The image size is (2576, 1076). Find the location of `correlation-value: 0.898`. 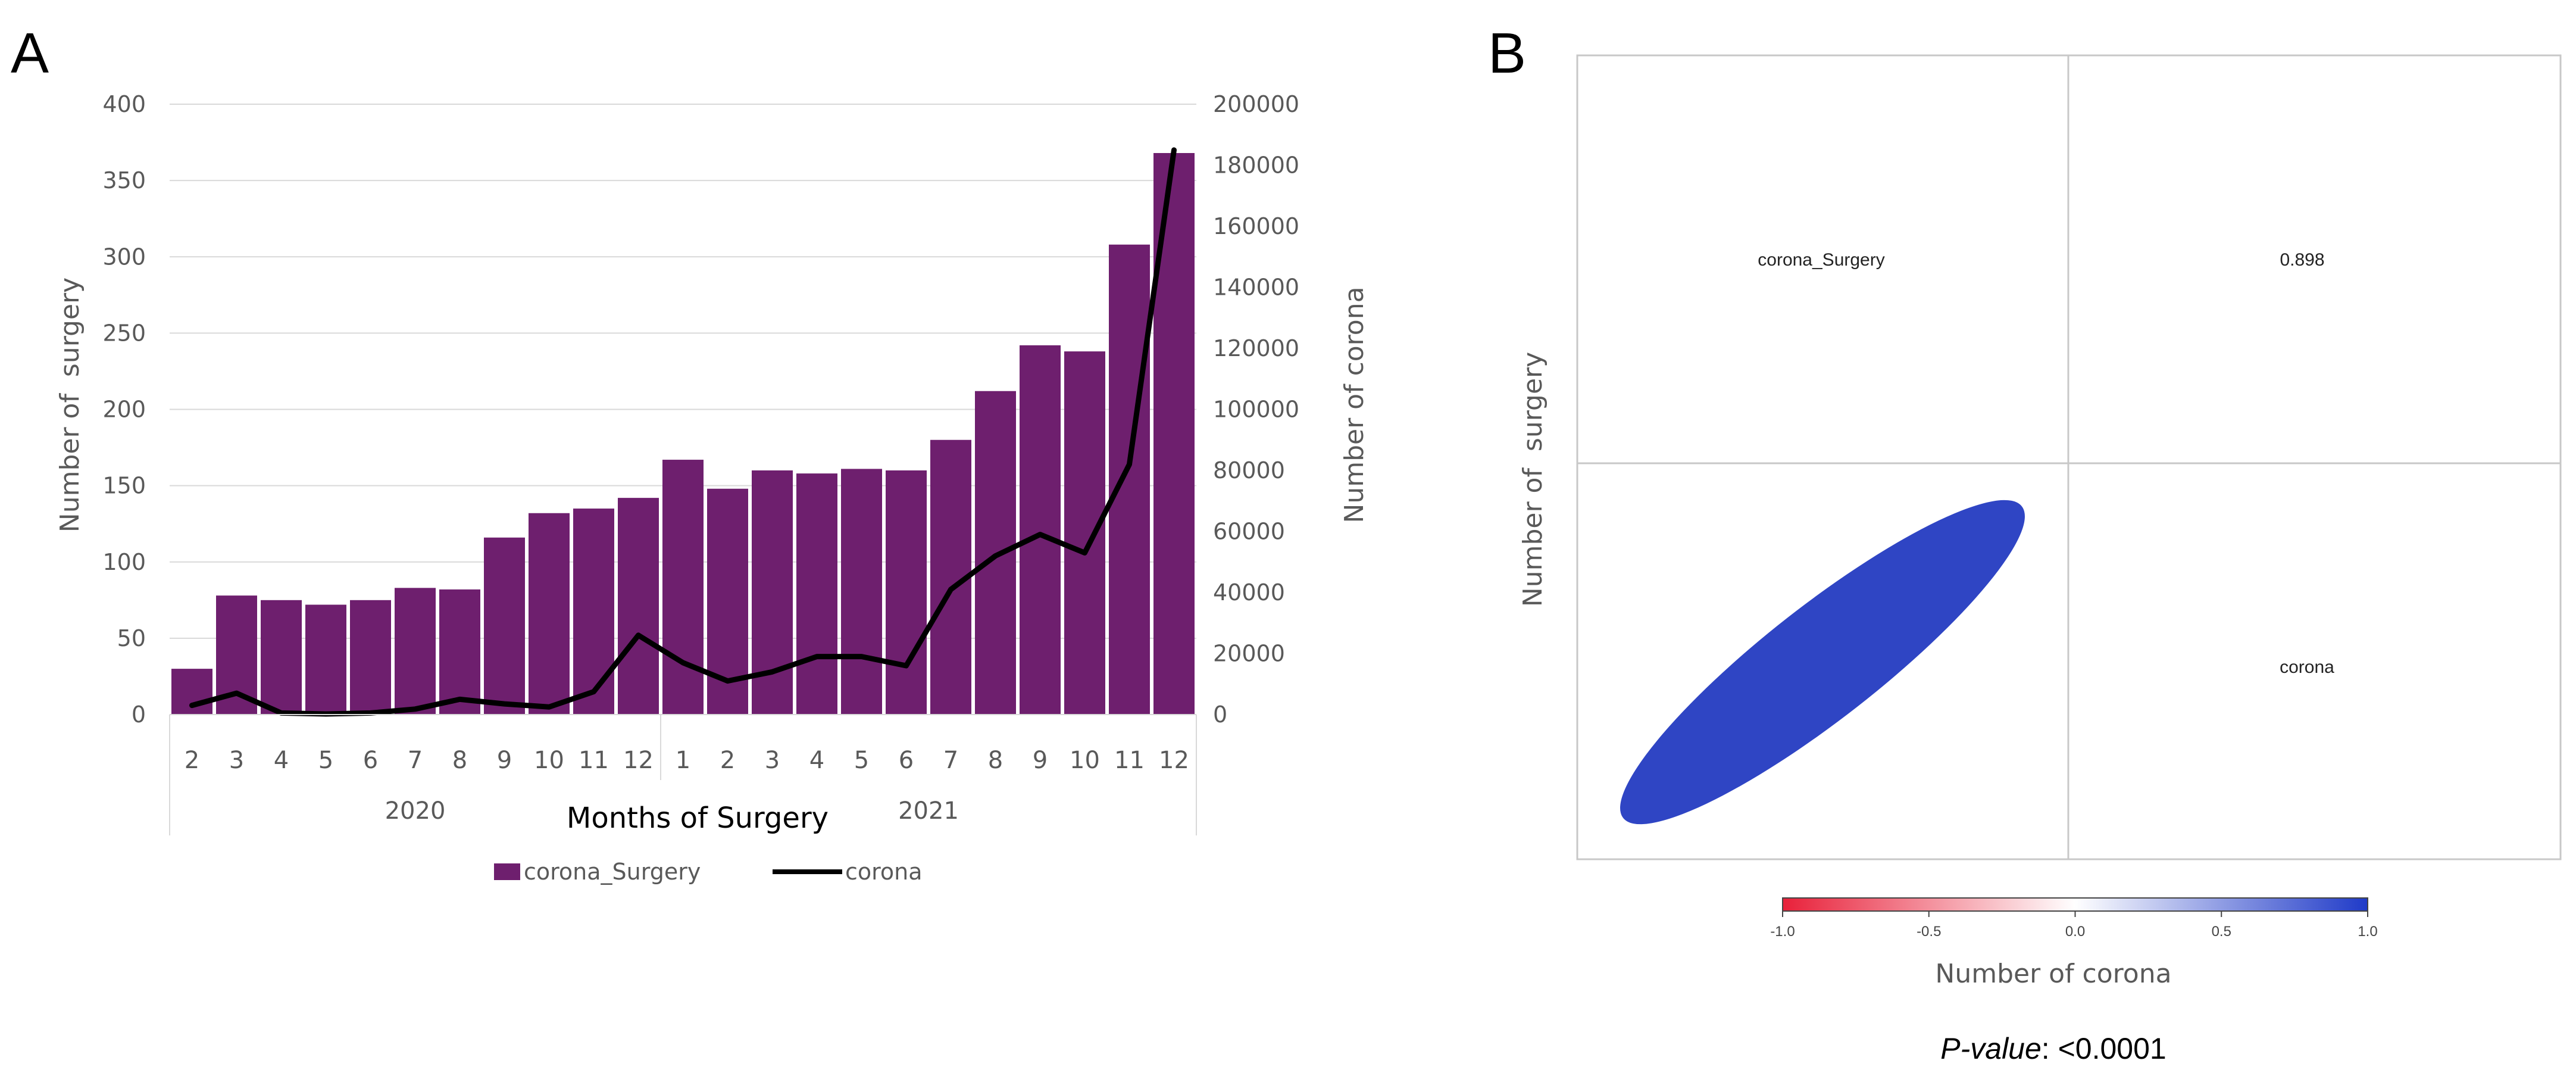

correlation-value: 0.898 is located at coordinates (2302, 260).